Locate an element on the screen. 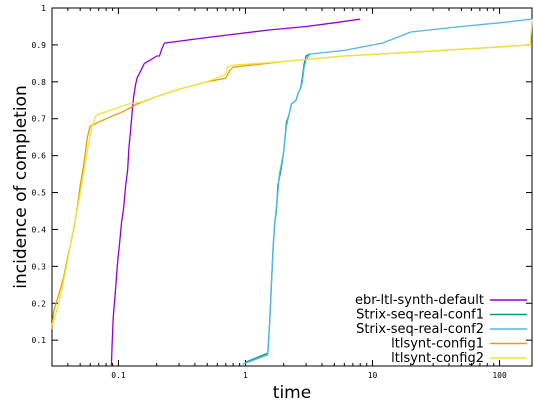 Image resolution: width=534 pixels, height=405 pixels. legend-label: ltlsynt-config1 is located at coordinates (437, 344).